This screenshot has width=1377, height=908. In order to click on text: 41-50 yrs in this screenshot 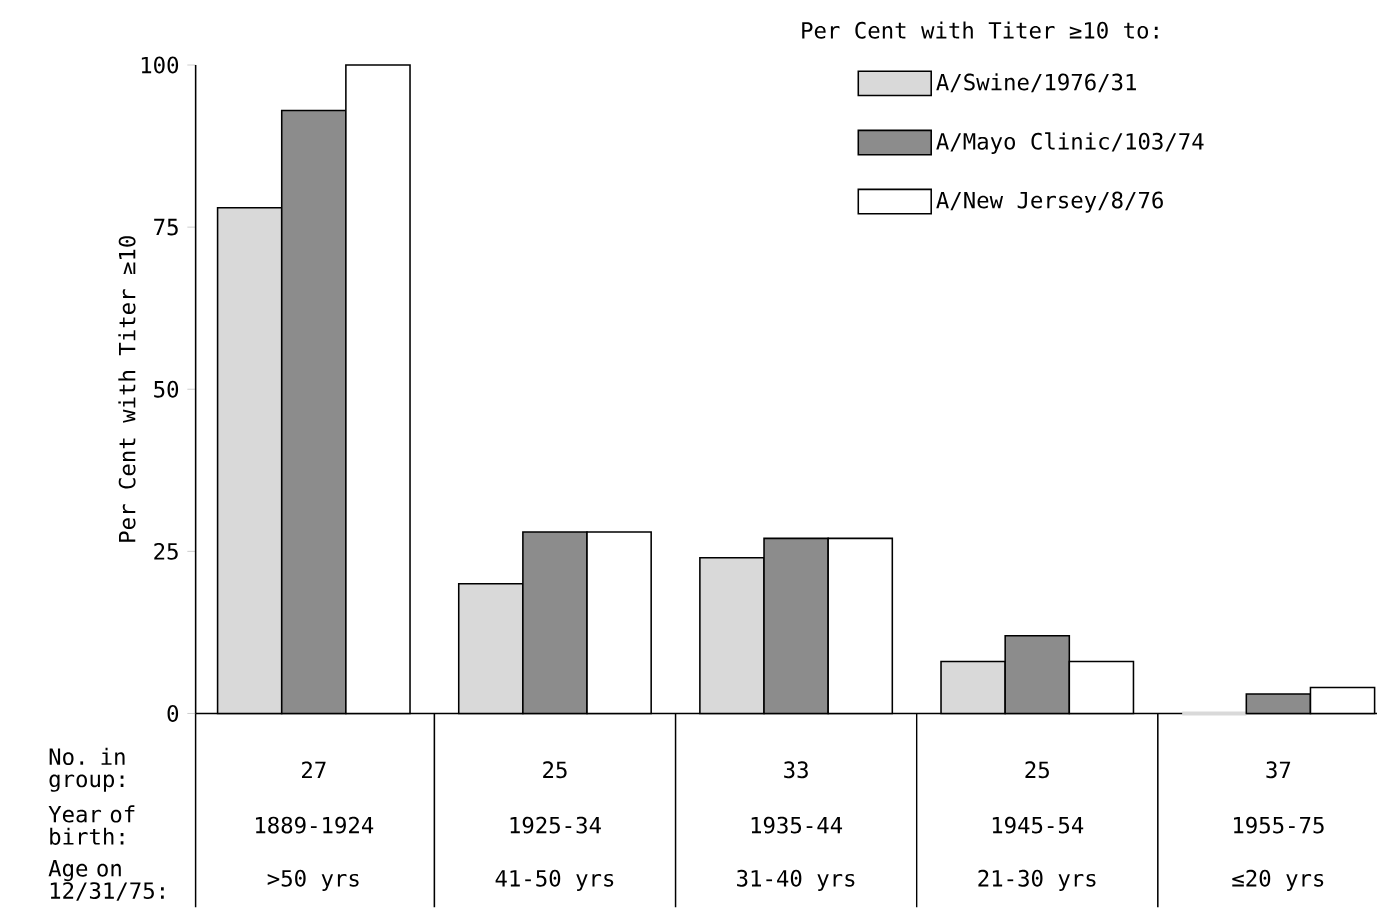, I will do `click(554, 881)`.